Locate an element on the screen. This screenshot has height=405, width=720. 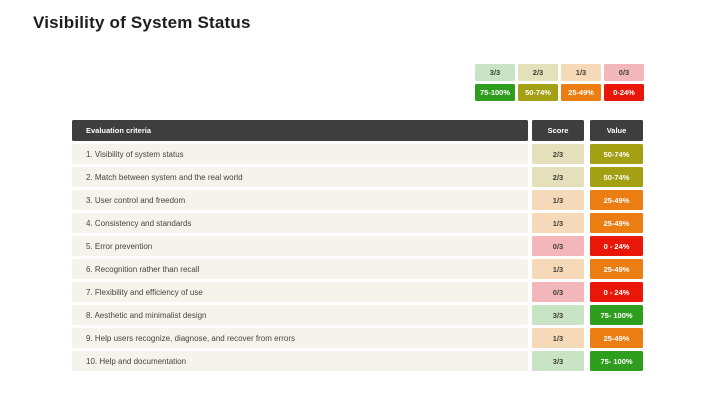
legend-score-cell: 3/3 is located at coordinates (495, 72).